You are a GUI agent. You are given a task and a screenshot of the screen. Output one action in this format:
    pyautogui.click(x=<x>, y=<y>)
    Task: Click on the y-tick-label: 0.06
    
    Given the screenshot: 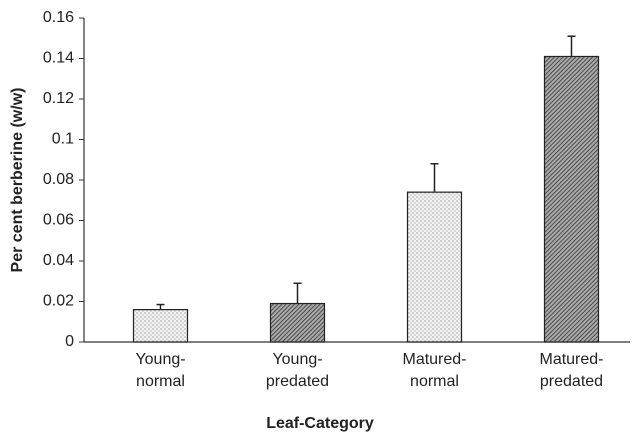 What is the action you would take?
    pyautogui.click(x=58, y=220)
    